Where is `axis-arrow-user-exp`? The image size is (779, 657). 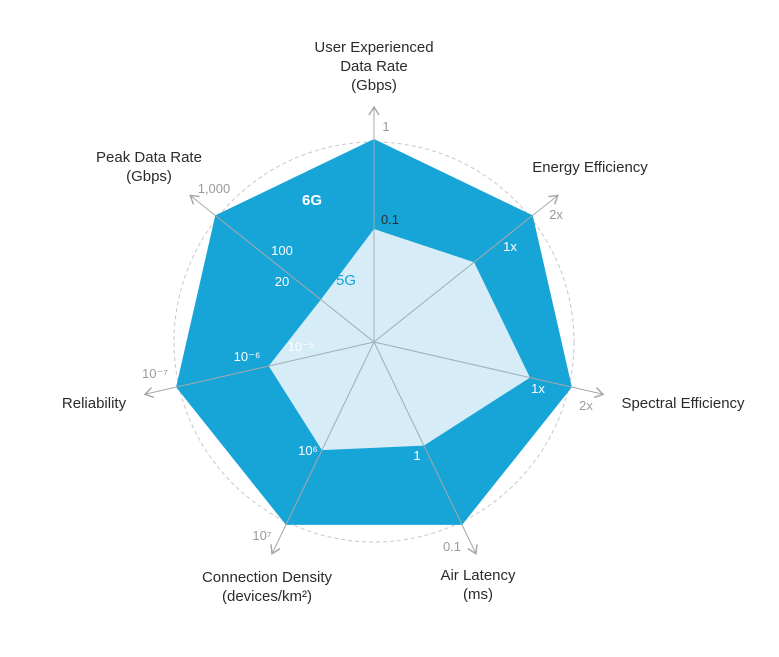 axis-arrow-user-exp is located at coordinates (374, 110).